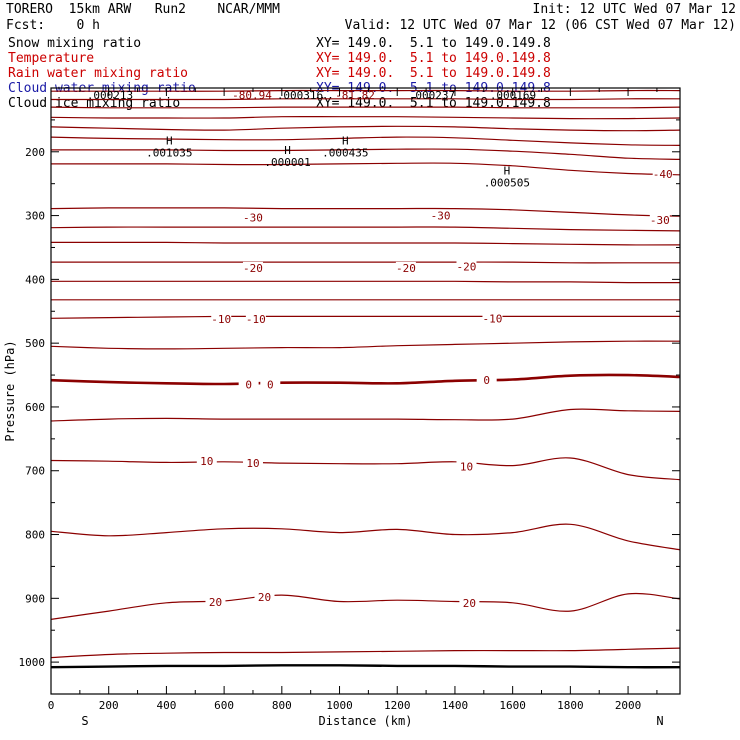  What do you see at coordinates (143, 9) in the screenshot?
I see `model-run-title: TORERO 15km ARW Run2 NCAR/MMM` at bounding box center [143, 9].